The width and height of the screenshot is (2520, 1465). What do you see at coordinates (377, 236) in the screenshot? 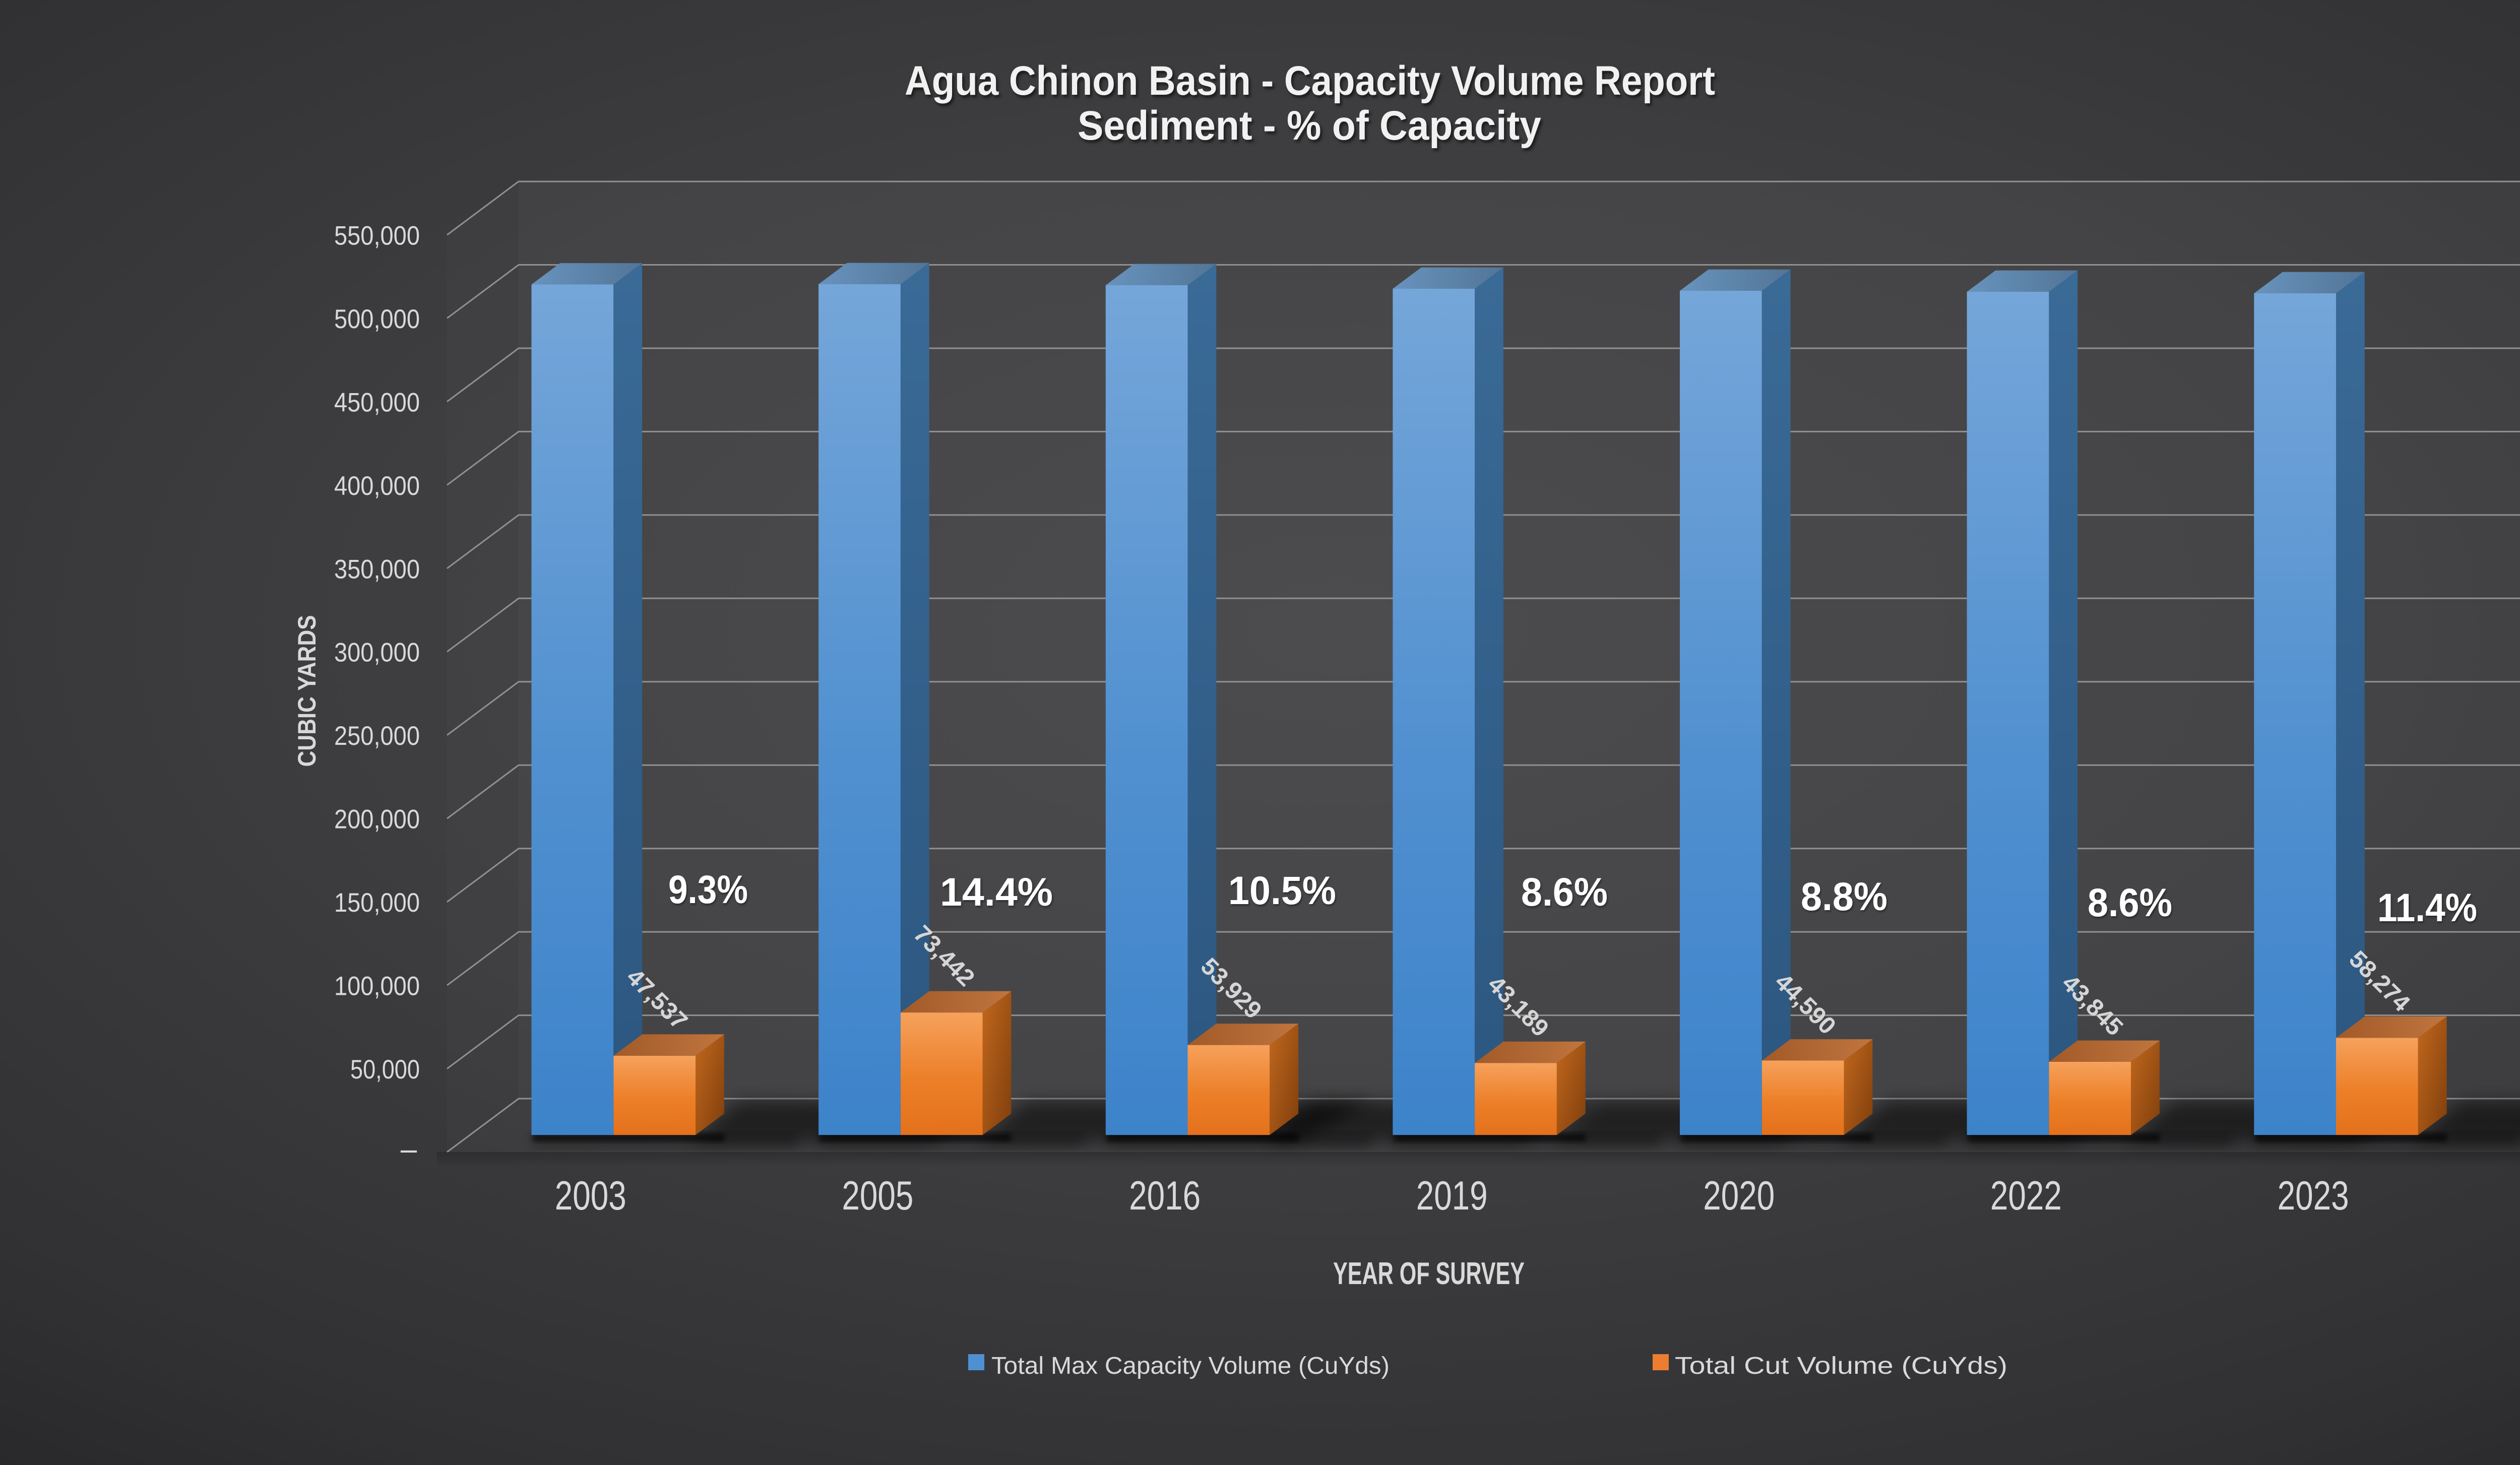
I see `svg-text: 550,000` at bounding box center [377, 236].